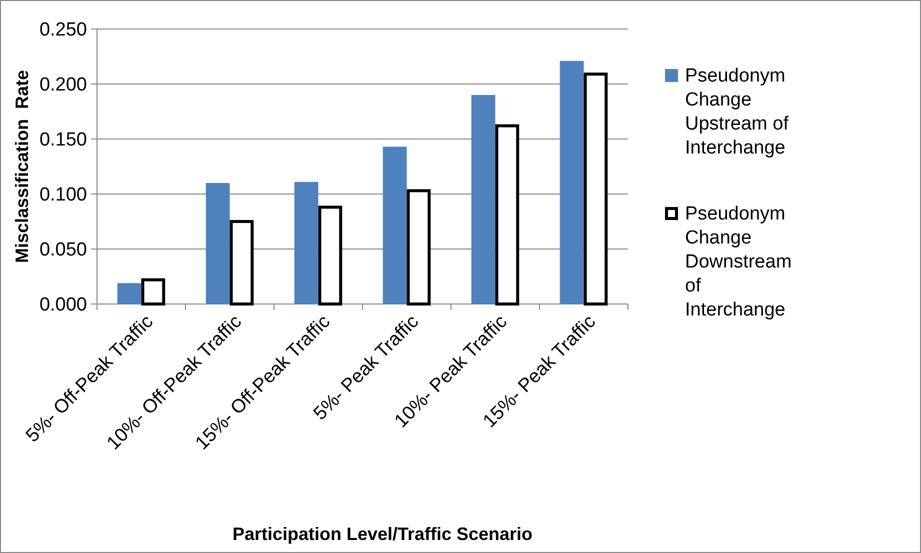 The image size is (921, 553). What do you see at coordinates (738, 262) in the screenshot?
I see `legend-label: Pseudonym Change Downstream of Interchange` at bounding box center [738, 262].